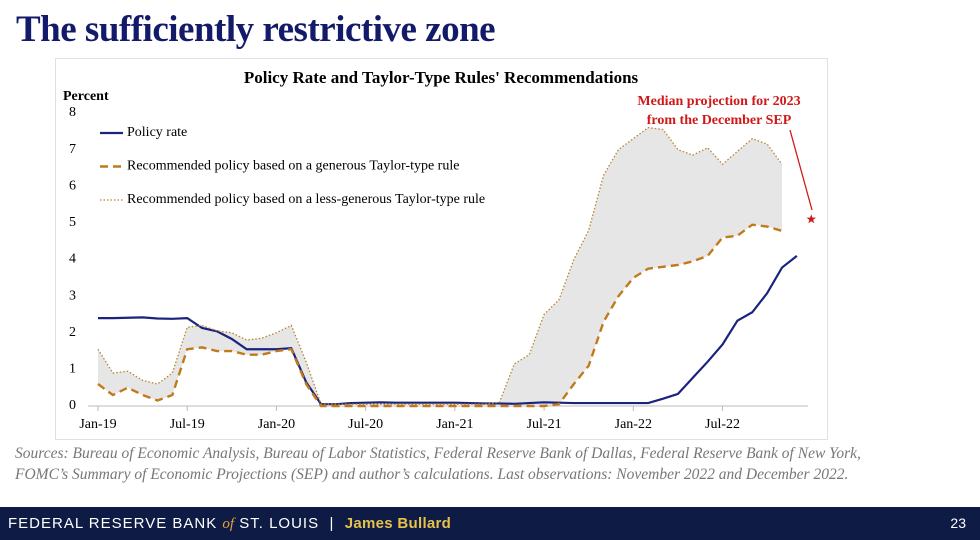 The image size is (980, 540). I want to click on page-number: 23, so click(958, 523).